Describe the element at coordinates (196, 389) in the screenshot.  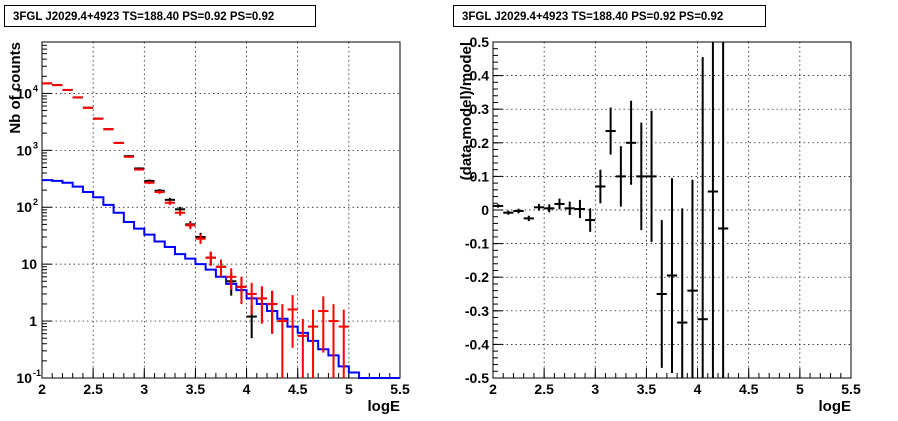
I see `counts-x-tick-label: 3.5` at that location.